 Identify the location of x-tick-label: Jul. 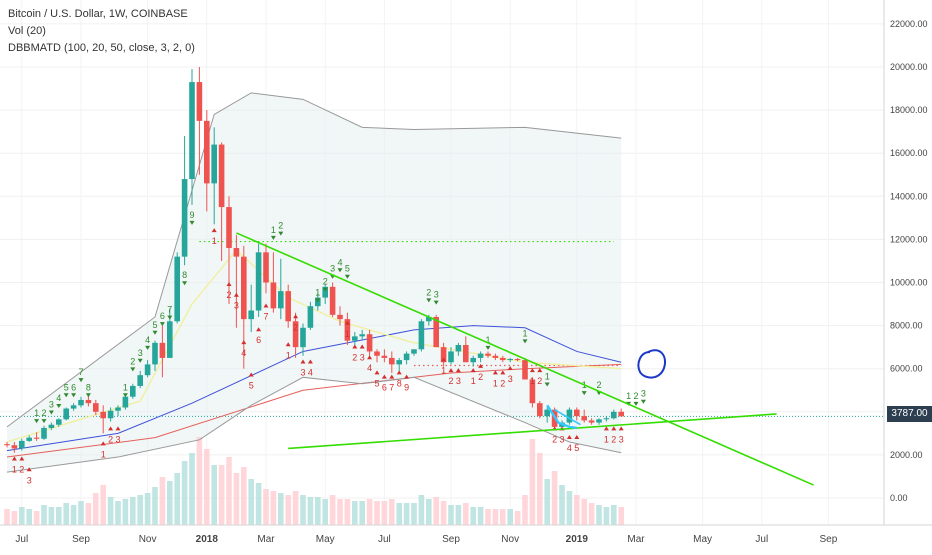
(21, 539).